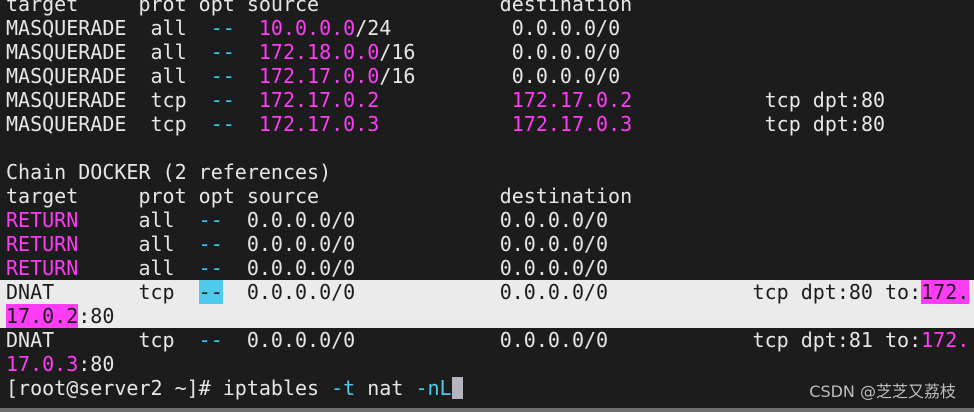  I want to click on text-segment: /24 0.0.0.0/0, so click(488, 28).